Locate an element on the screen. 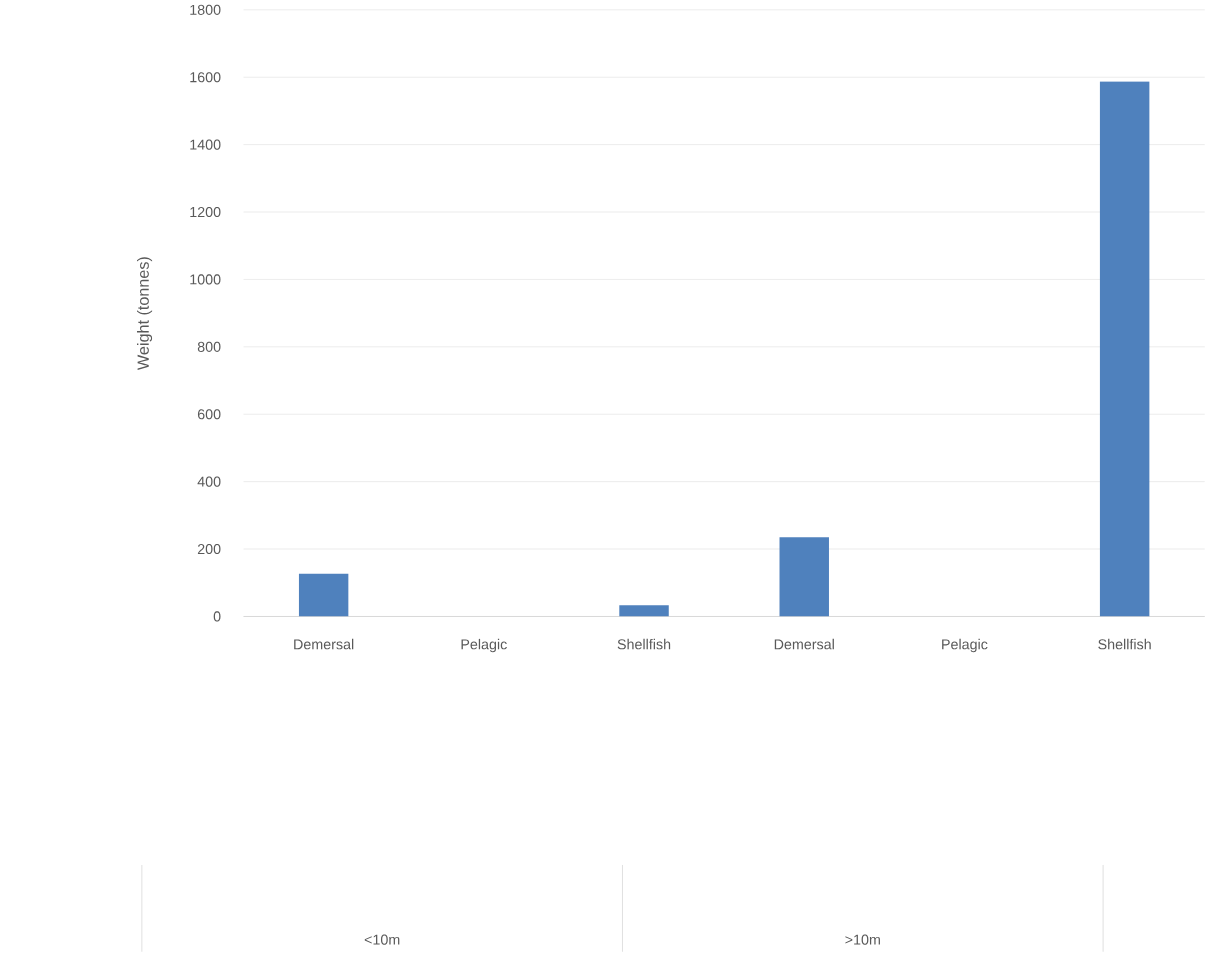 Image resolution: width=1205 pixels, height=960 pixels. y-tick-label: 1800 is located at coordinates (205, 9).